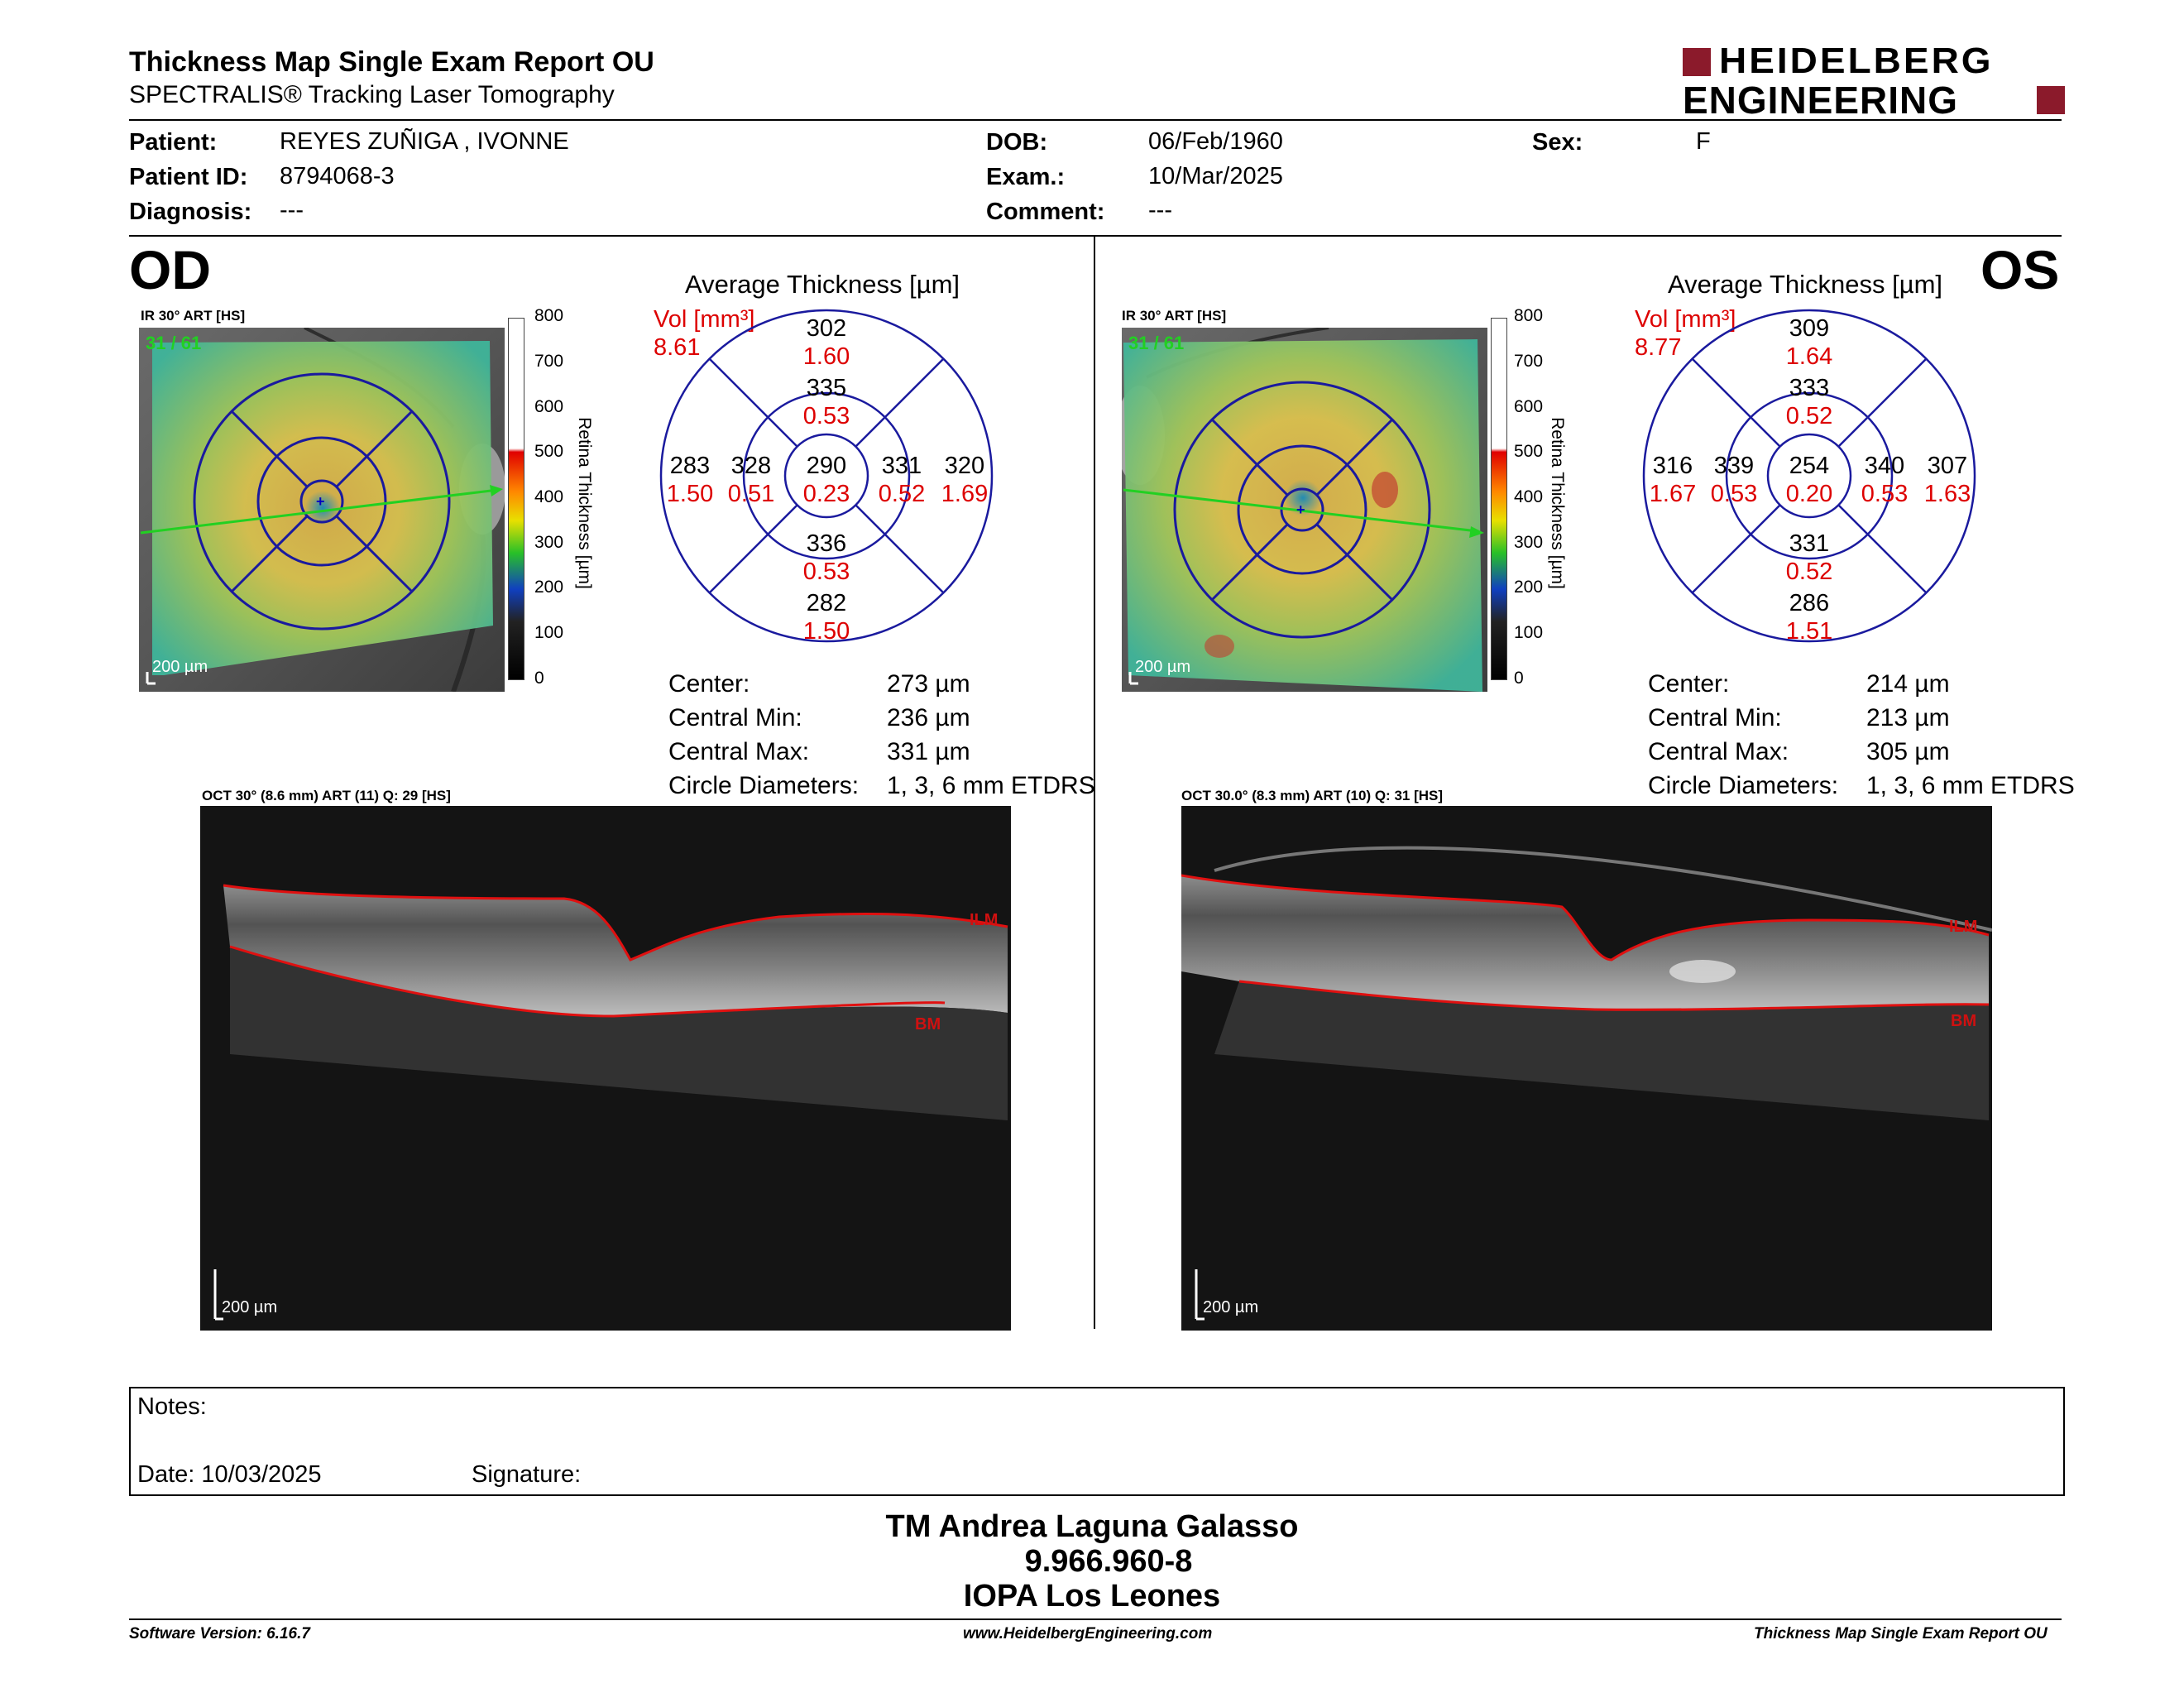 Image resolution: width=2184 pixels, height=1688 pixels. I want to click on os-center-value: 214 µm, so click(1908, 684).